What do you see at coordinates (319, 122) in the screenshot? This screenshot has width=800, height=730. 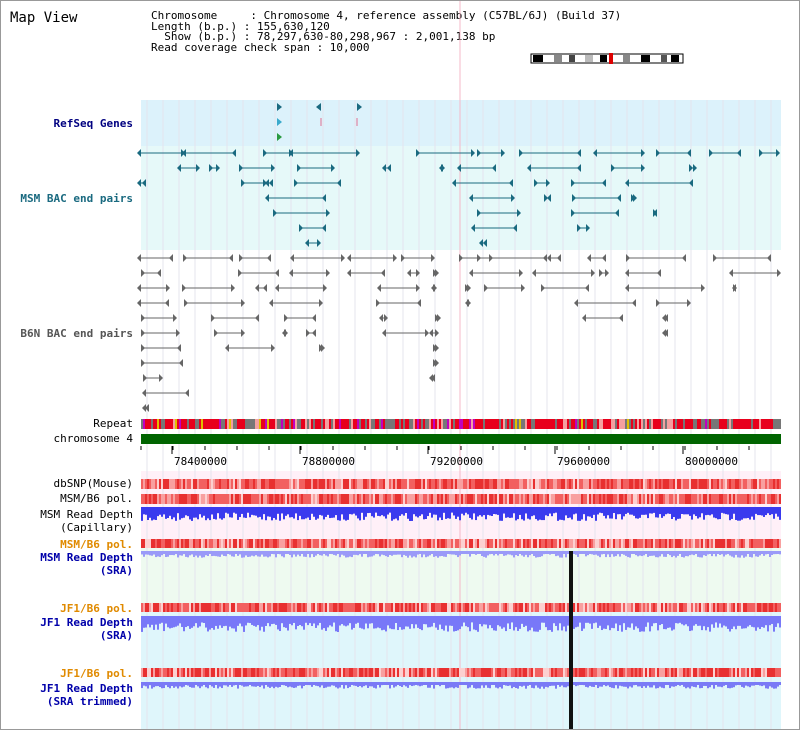 I see `refseq-features` at bounding box center [319, 122].